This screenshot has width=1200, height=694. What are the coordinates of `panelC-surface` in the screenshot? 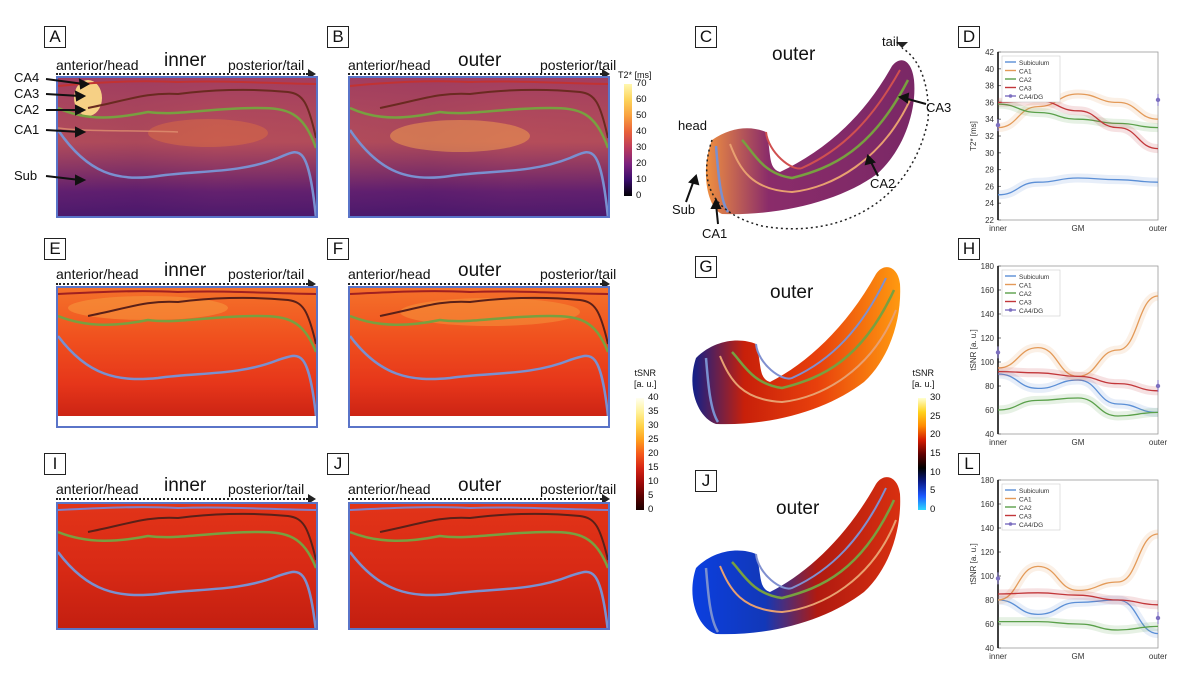 It's located at (817, 136).